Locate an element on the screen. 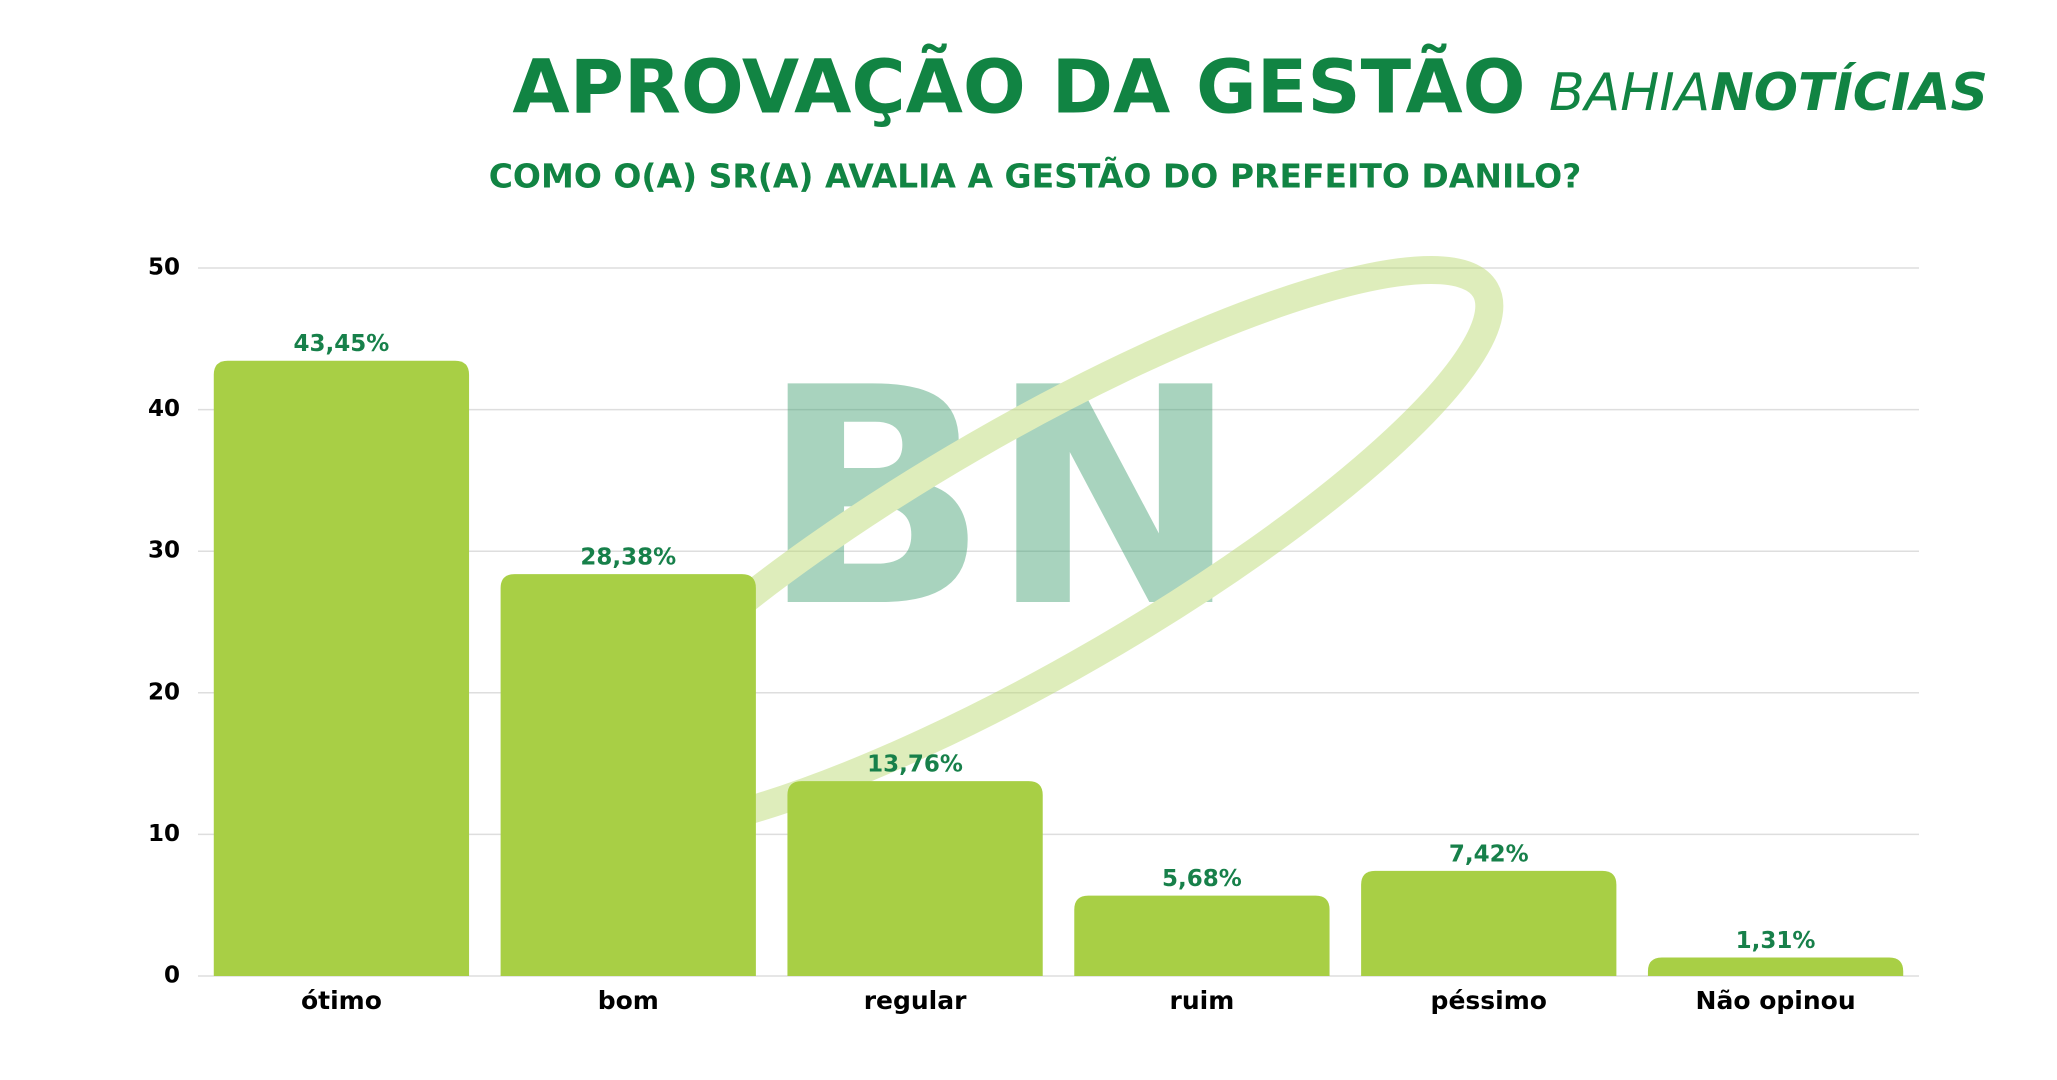 The width and height of the screenshot is (2057, 1080). y-tick-label: 50 is located at coordinates (164, 268).